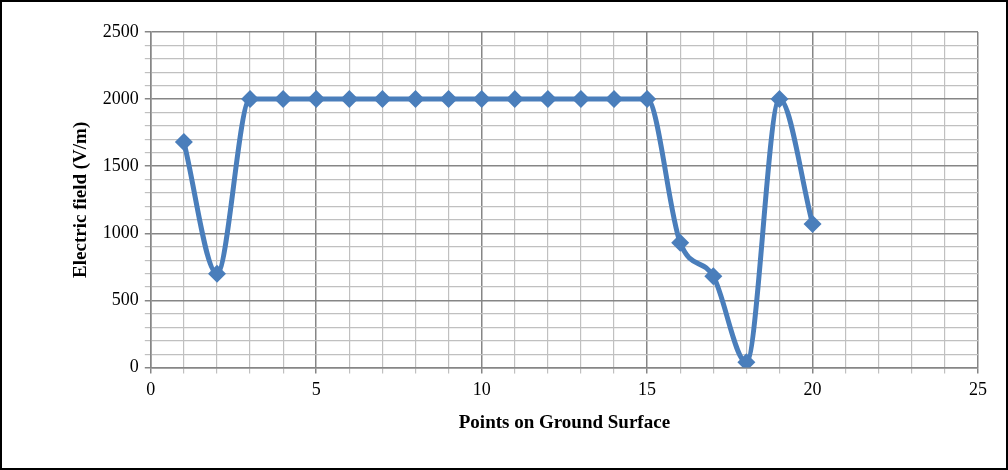 Image resolution: width=1008 pixels, height=470 pixels. I want to click on x-tick-label: 25, so click(978, 389).